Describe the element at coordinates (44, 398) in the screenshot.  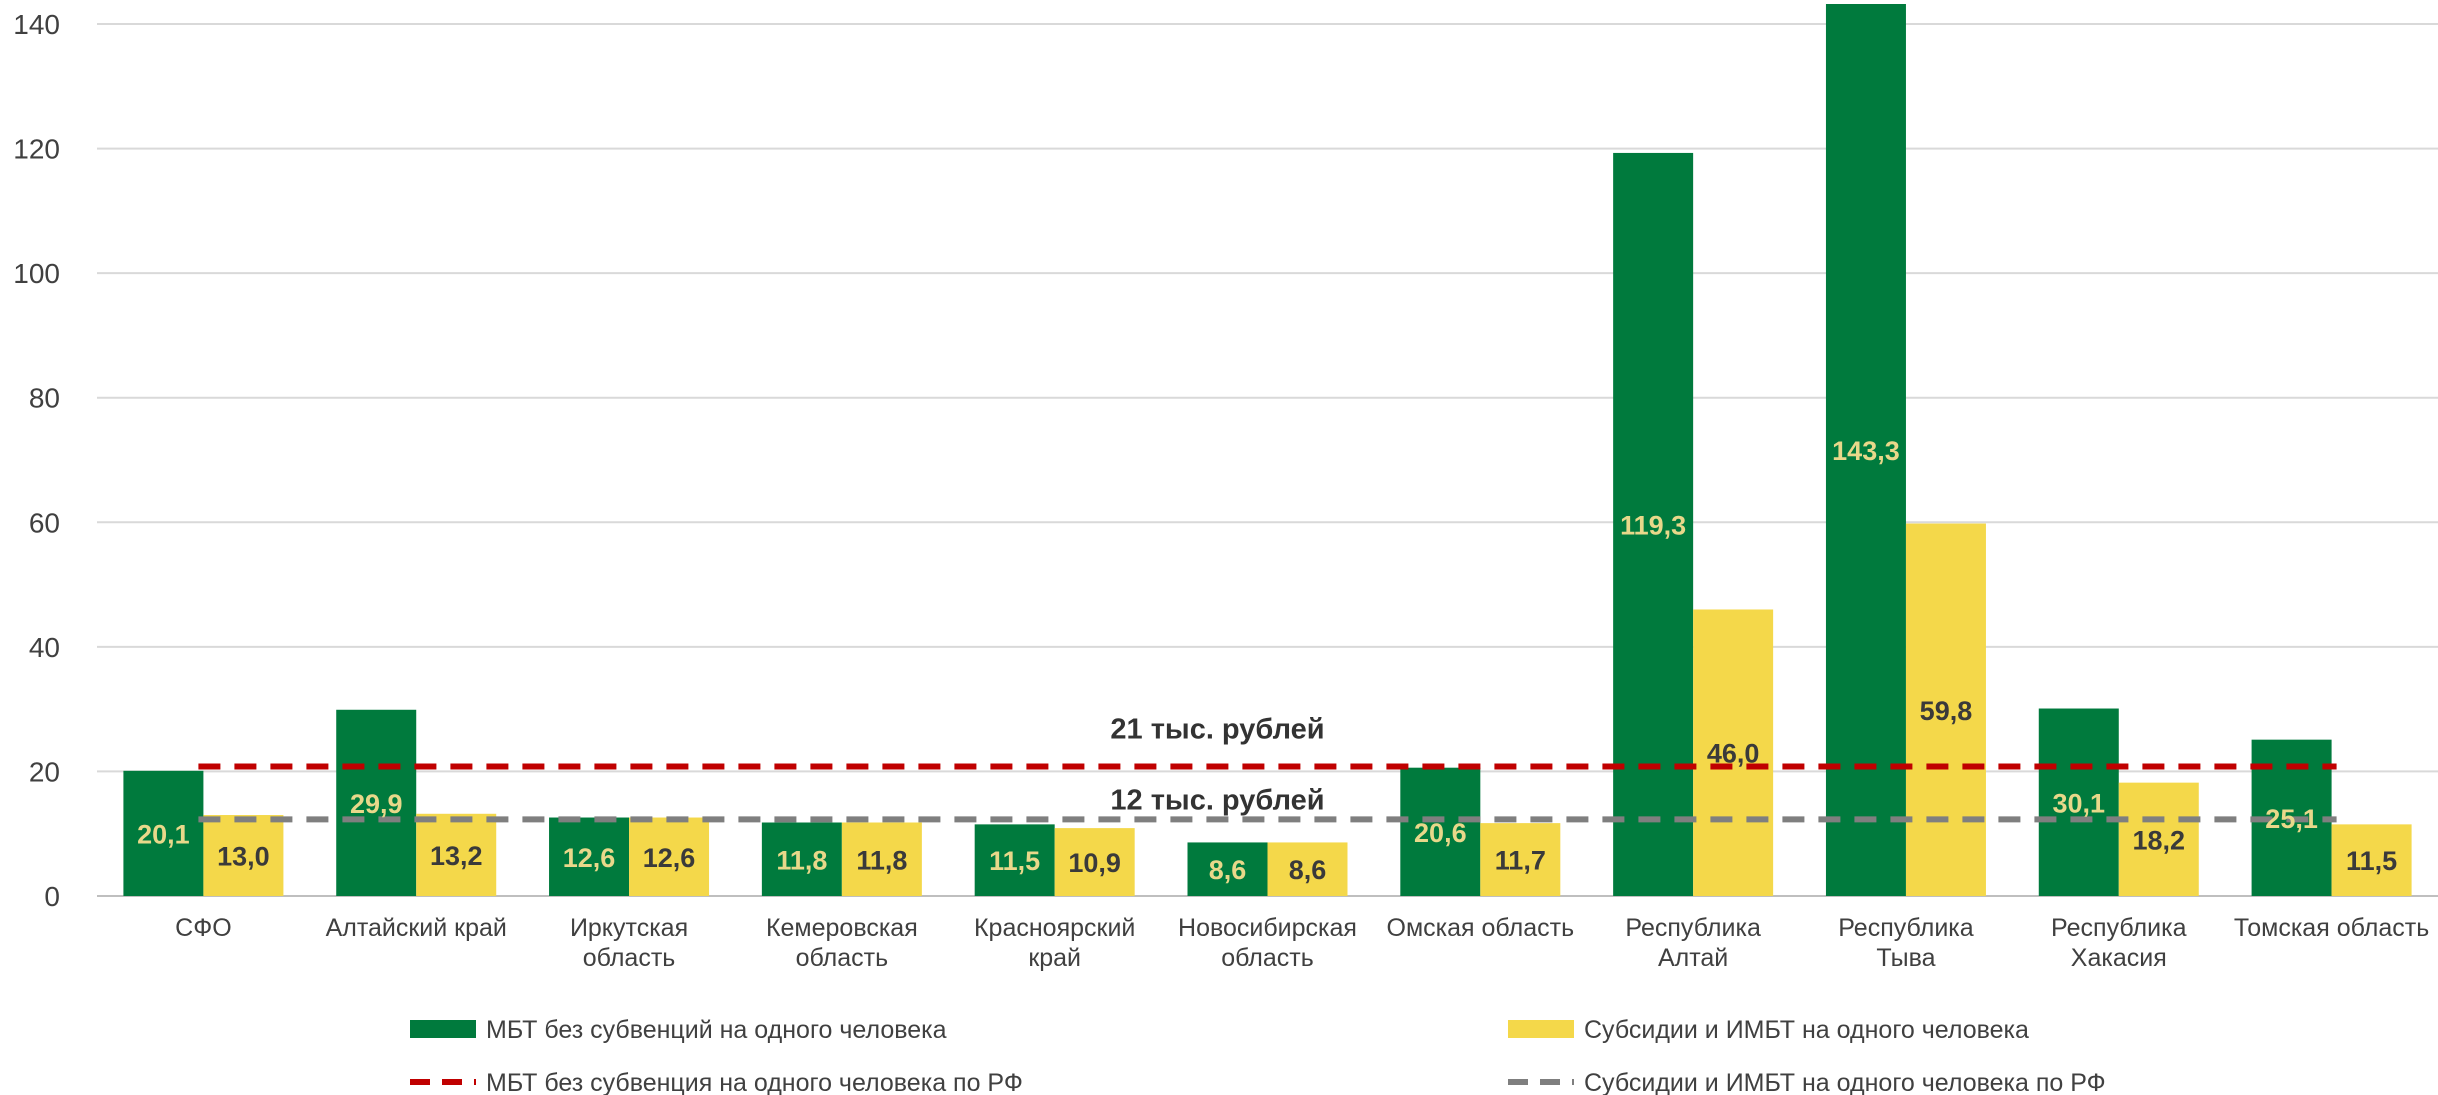
I see `y-tick-label: 80` at that location.